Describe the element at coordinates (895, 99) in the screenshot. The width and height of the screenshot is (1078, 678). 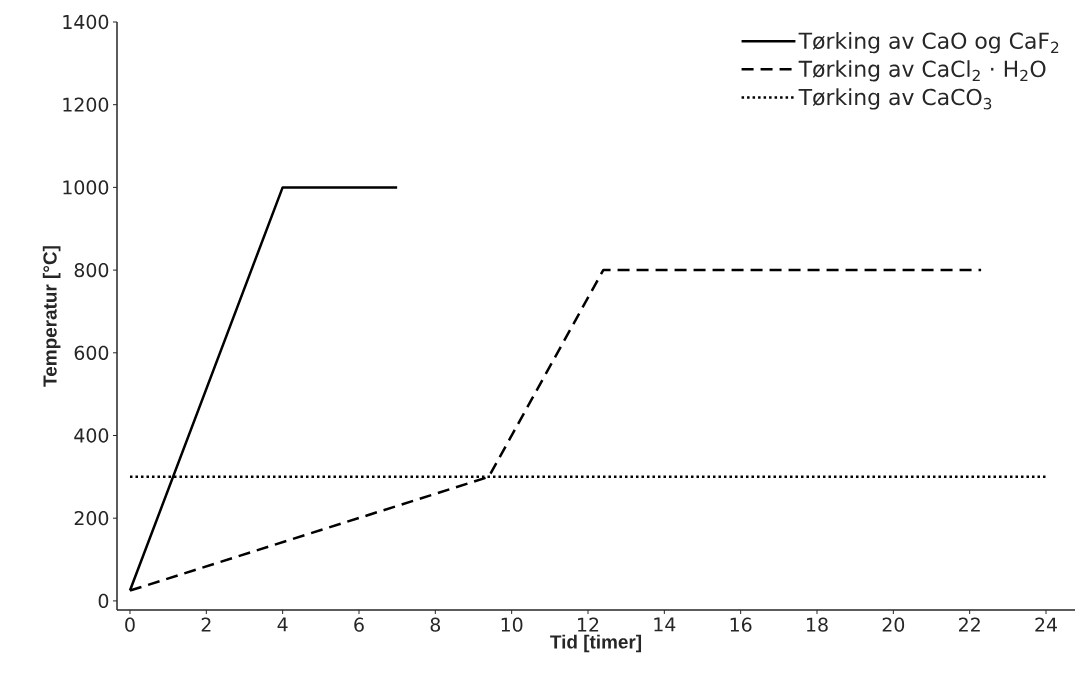
I see `legend-label: Tørking av CaCO$_{3}$` at that location.